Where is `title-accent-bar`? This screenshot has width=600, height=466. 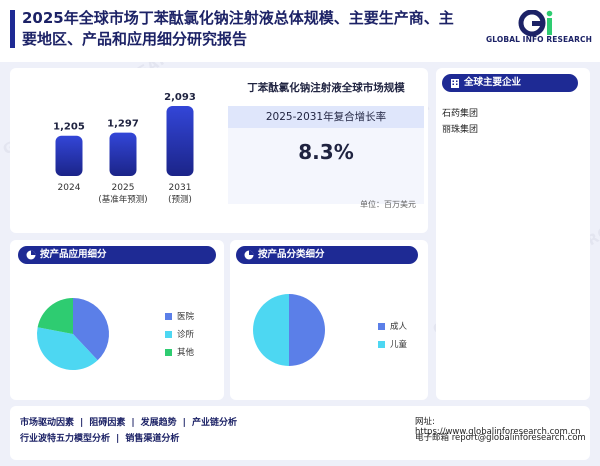
title-accent-bar is located at coordinates (12, 29).